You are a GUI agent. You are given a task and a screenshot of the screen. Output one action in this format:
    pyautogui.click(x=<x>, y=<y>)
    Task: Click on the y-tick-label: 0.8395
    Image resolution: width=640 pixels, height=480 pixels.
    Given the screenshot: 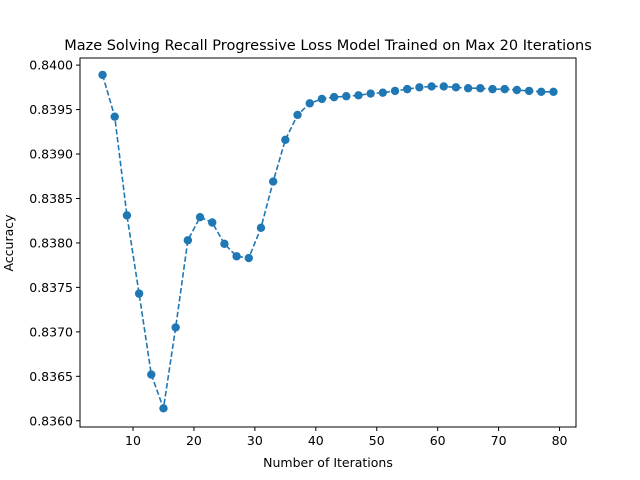 What is the action you would take?
    pyautogui.click(x=51, y=109)
    